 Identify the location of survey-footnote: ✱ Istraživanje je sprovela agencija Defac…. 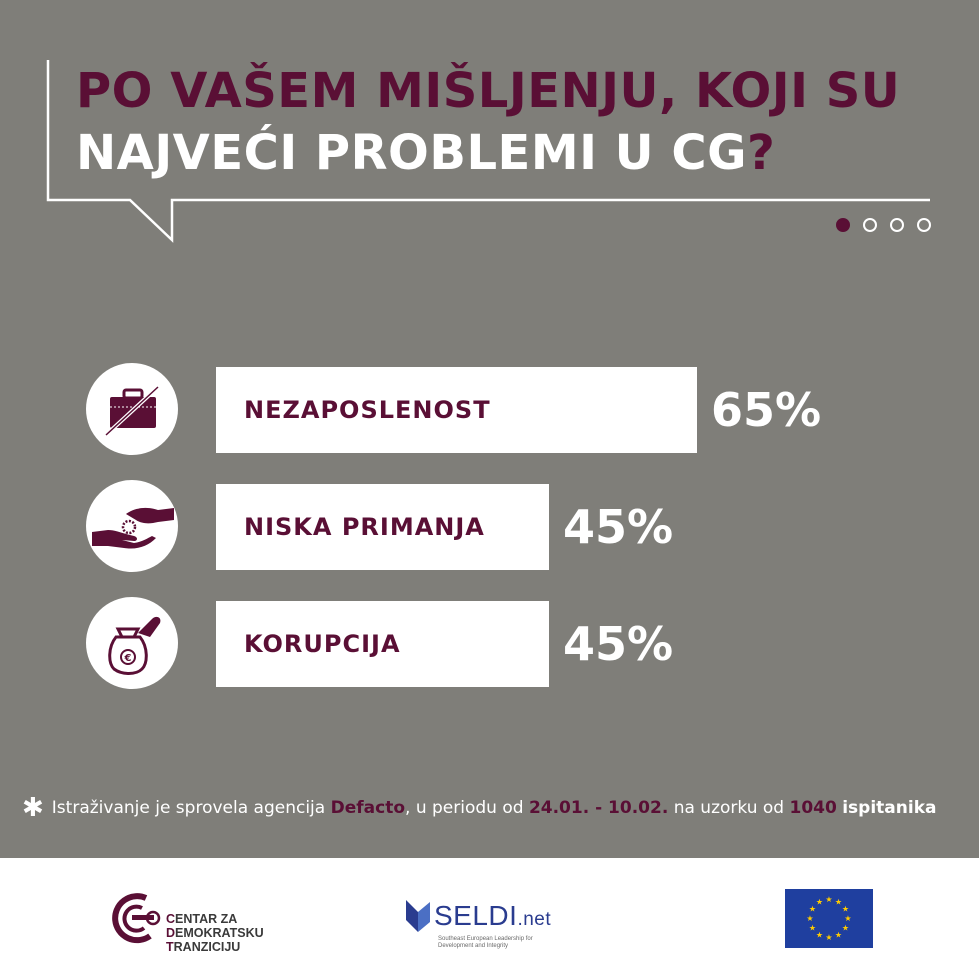
(479, 808).